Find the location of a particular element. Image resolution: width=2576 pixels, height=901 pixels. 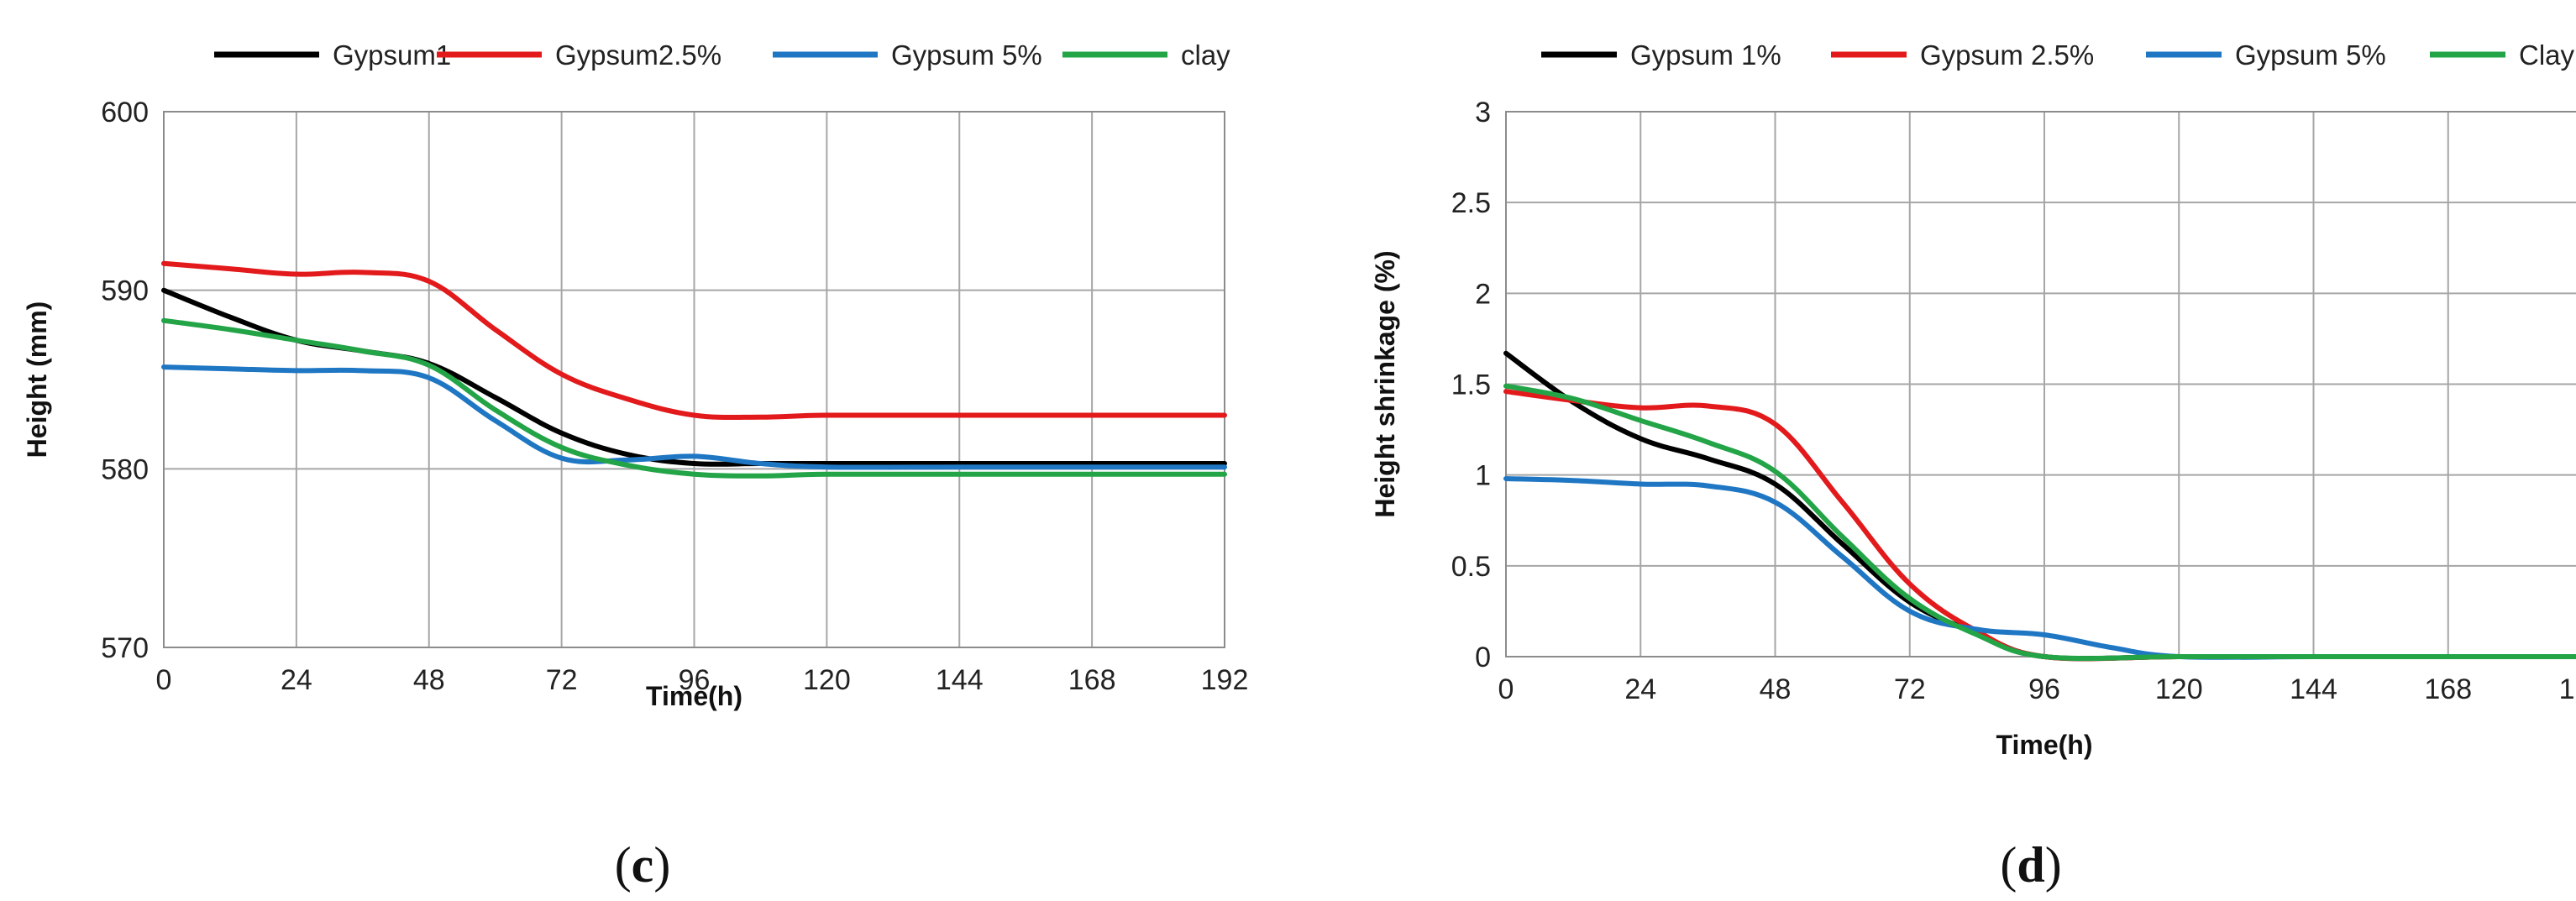

legend-label: Gypsum 2.5% is located at coordinates (2007, 55).